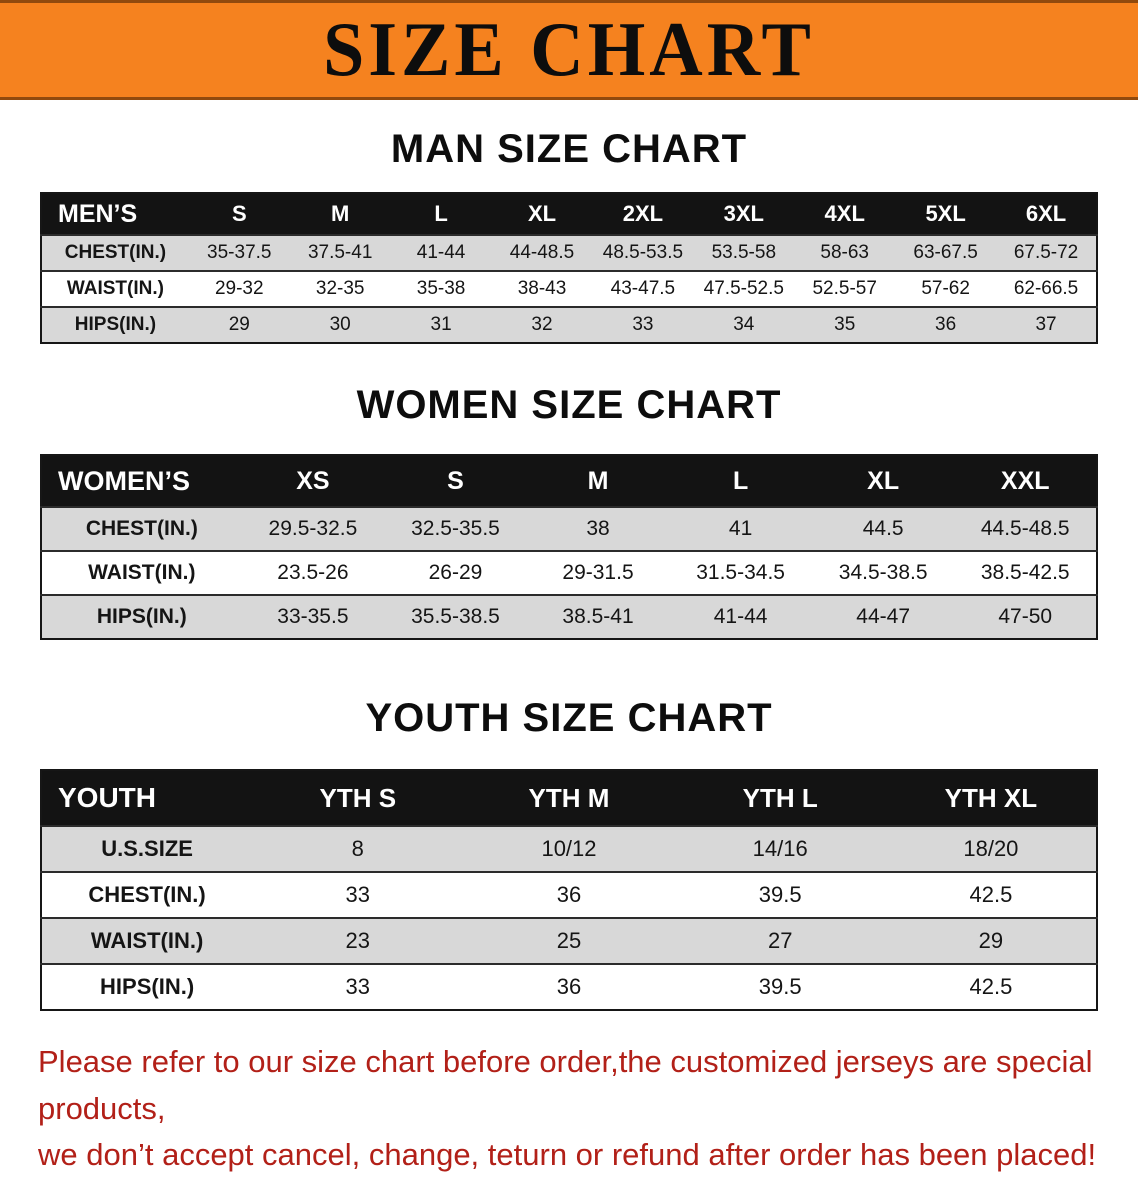  What do you see at coordinates (1025, 572) in the screenshot?
I see `value-cell: 38.5-42.5` at bounding box center [1025, 572].